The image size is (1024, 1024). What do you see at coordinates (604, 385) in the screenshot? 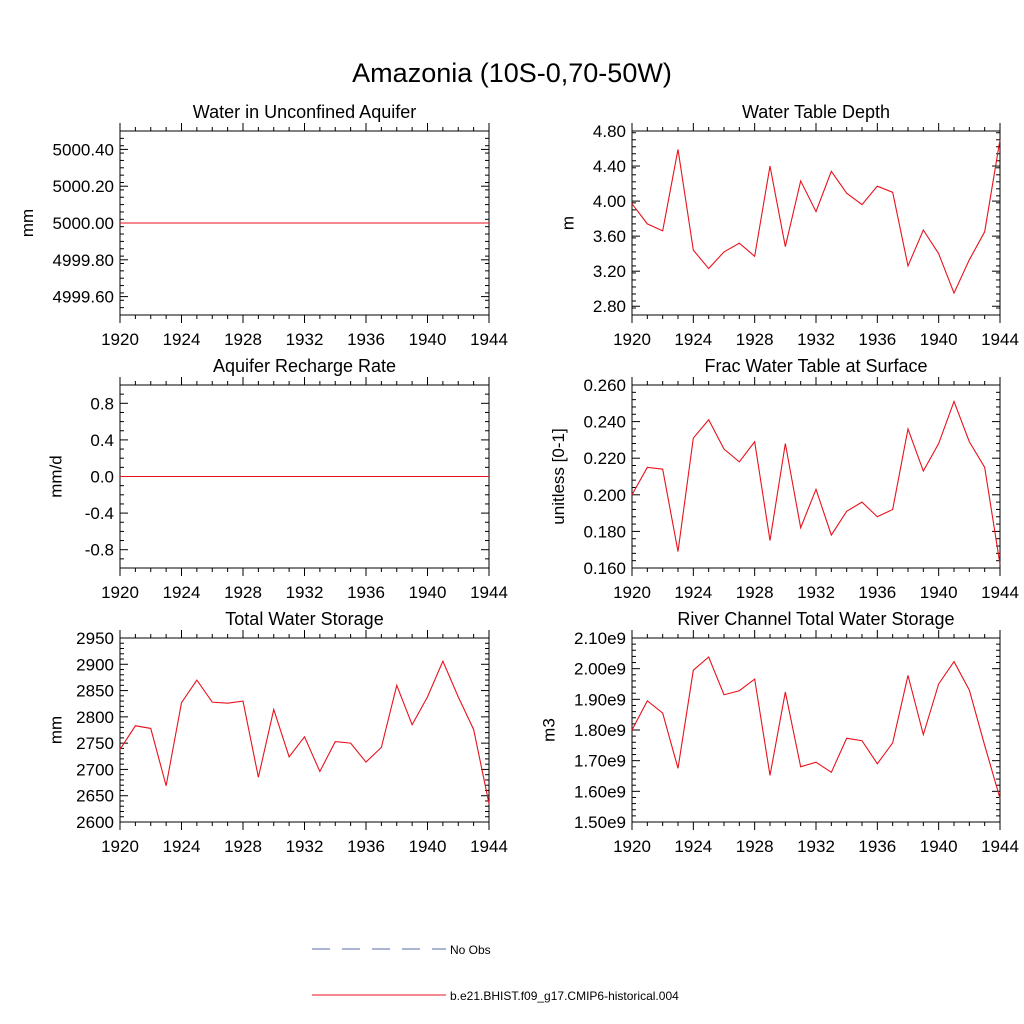
I see `y-tick-label: 0.260` at bounding box center [604, 385].